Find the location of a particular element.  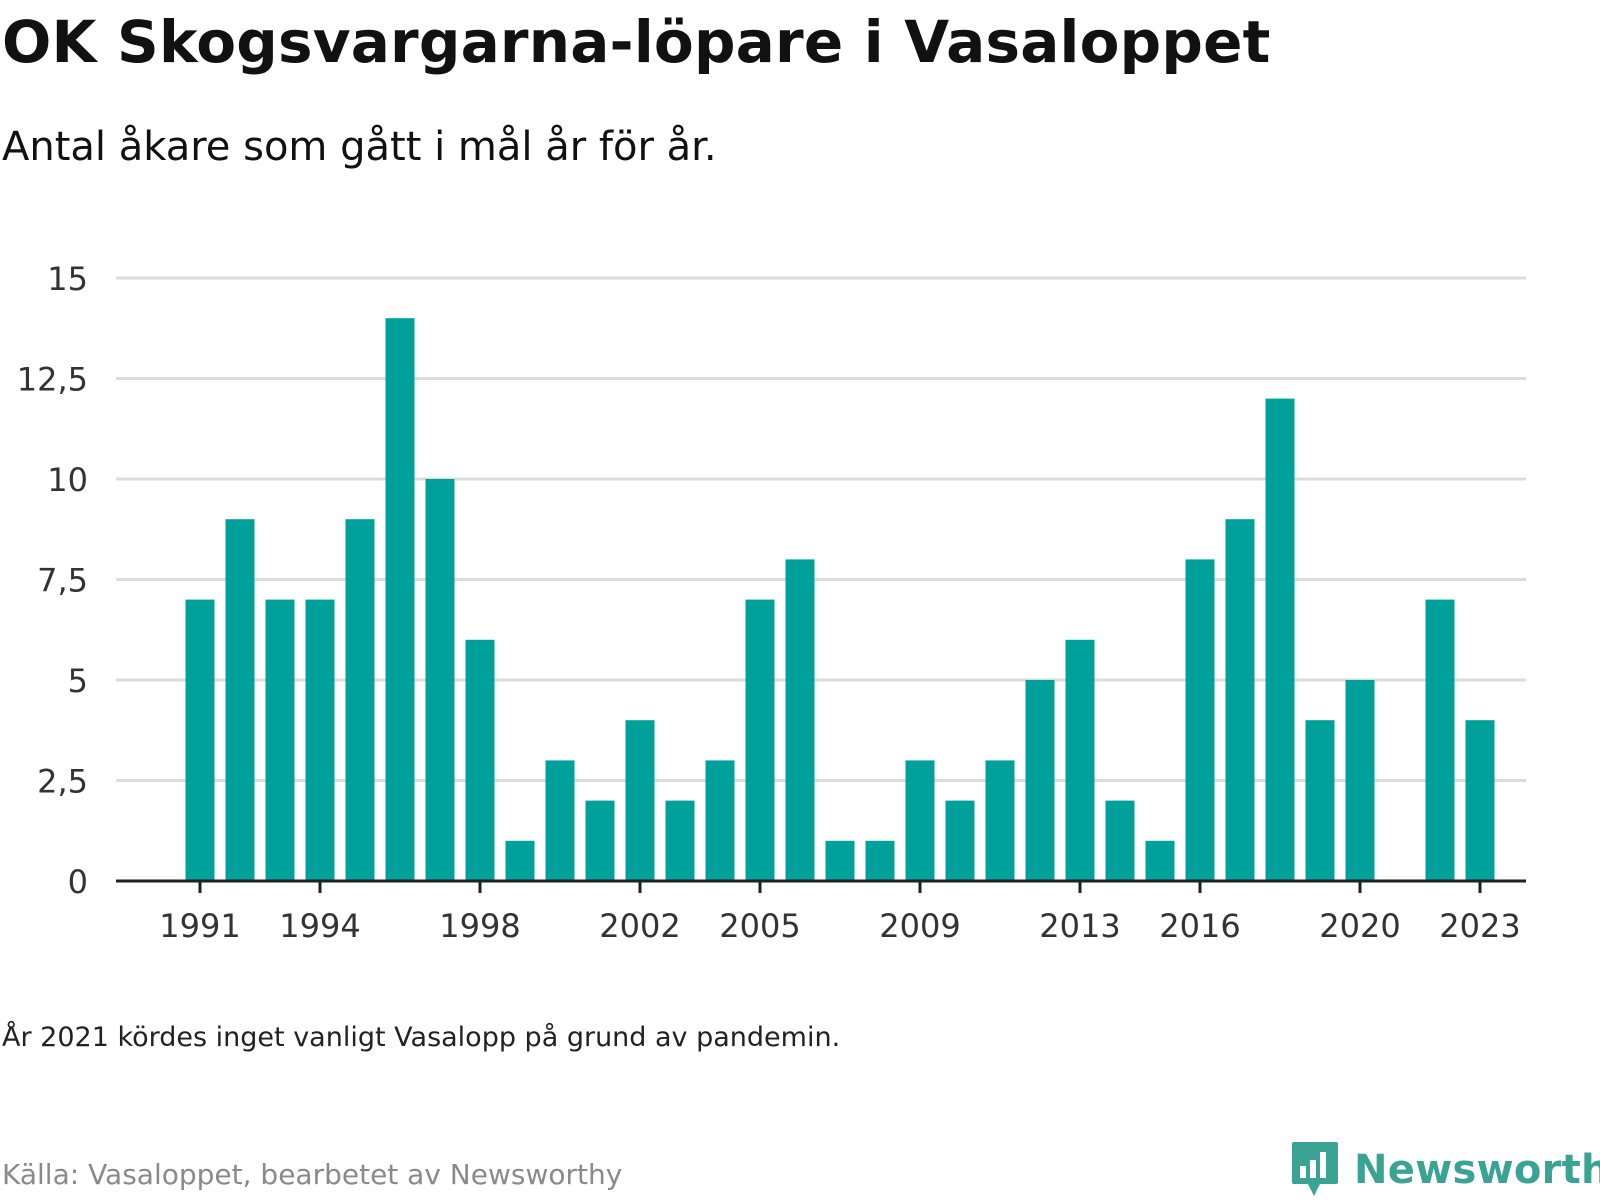

bar-1991 is located at coordinates (200, 740).